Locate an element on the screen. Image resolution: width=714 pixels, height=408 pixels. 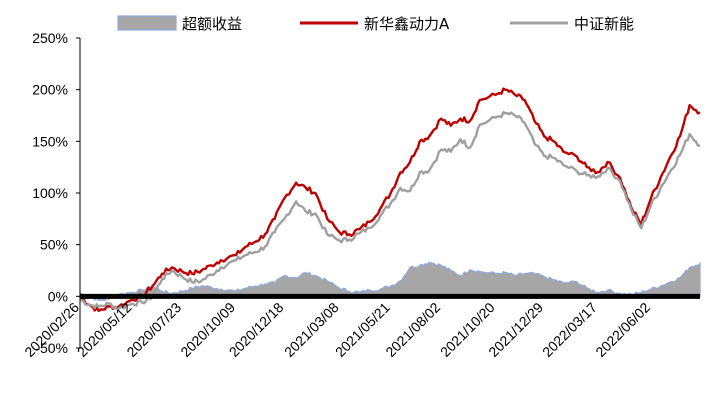
area-layer is located at coordinates (390, 281).